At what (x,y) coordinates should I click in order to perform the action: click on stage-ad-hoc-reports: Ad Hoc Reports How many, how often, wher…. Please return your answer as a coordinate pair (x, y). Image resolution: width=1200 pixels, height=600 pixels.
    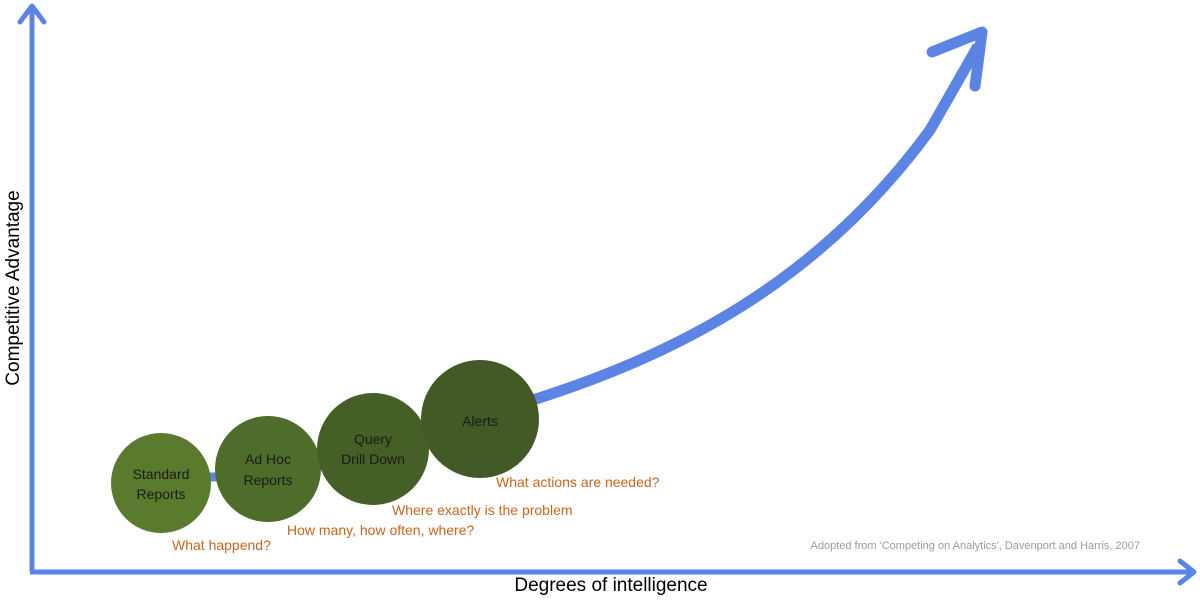
    Looking at the image, I should click on (344, 477).